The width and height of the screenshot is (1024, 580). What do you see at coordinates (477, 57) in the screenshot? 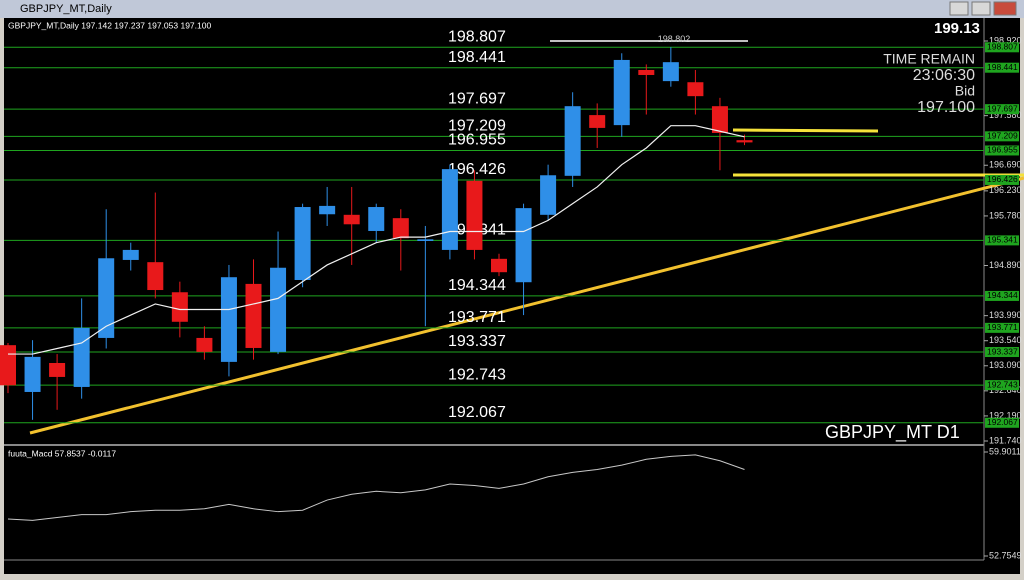
I see `level-label: 198.441` at bounding box center [477, 57].